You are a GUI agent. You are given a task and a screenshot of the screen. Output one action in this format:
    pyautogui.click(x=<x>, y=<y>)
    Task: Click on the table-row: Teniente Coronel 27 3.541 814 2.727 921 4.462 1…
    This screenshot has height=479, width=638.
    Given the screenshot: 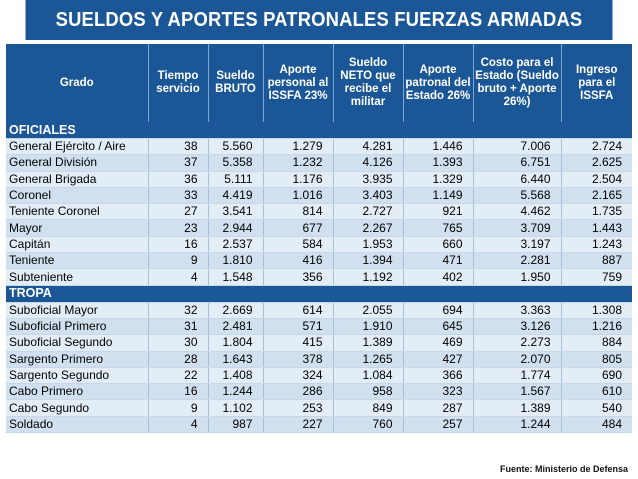 What is the action you would take?
    pyautogui.click(x=319, y=212)
    